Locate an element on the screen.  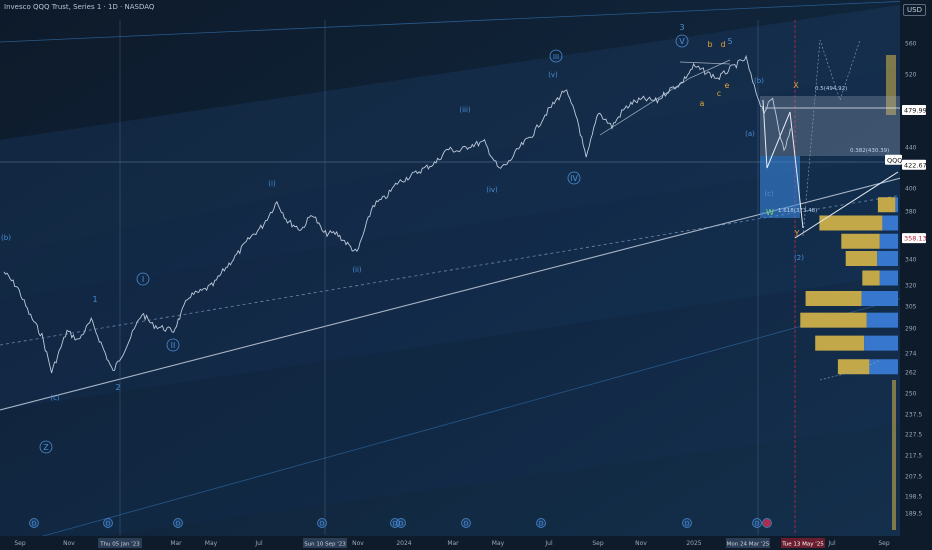
x-highlight-label: Thu 05 Jan '23 is located at coordinates (119, 545).